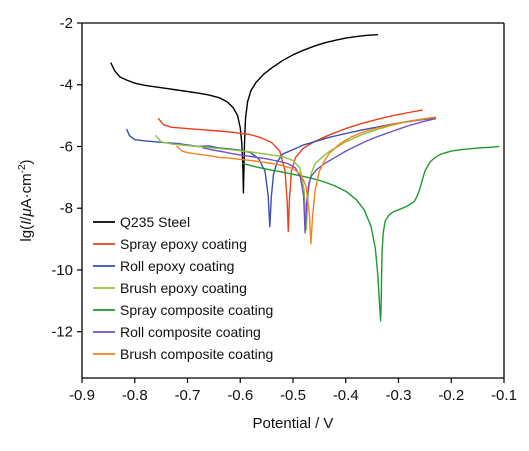  Describe the element at coordinates (62, 332) in the screenshot. I see `y-tick-label: -12` at that location.